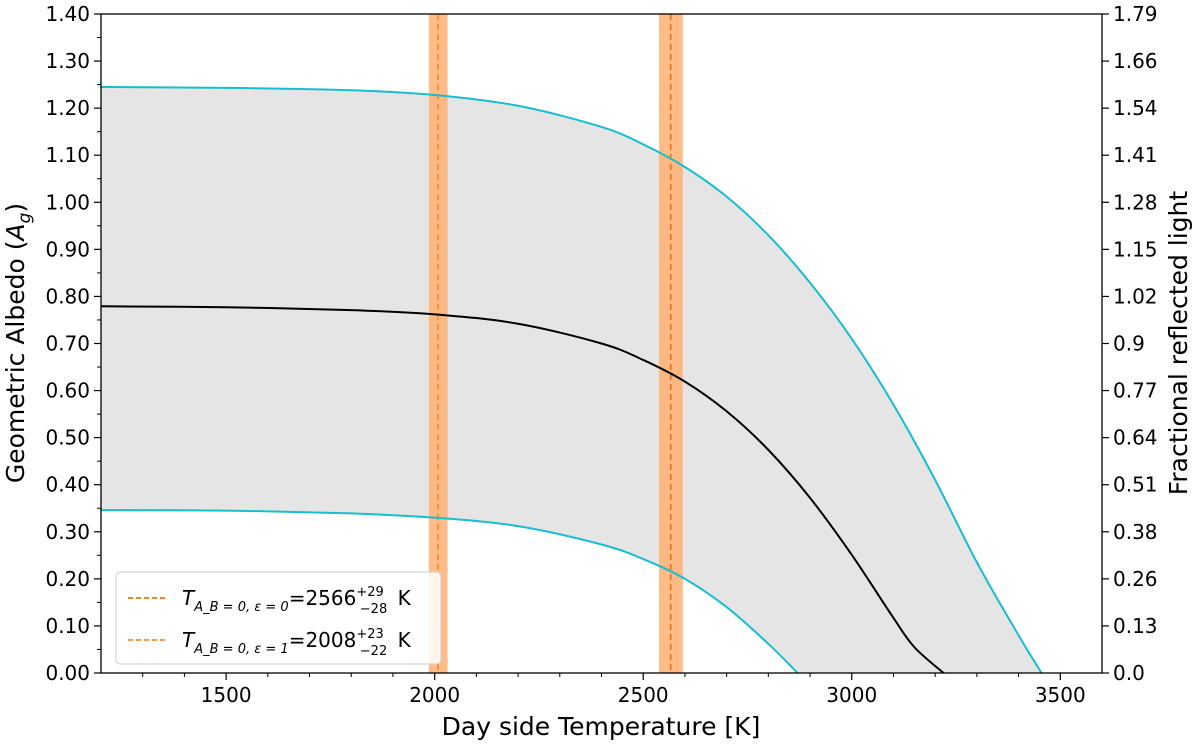  I want to click on x-tick-label: 3500, so click(1060, 695).